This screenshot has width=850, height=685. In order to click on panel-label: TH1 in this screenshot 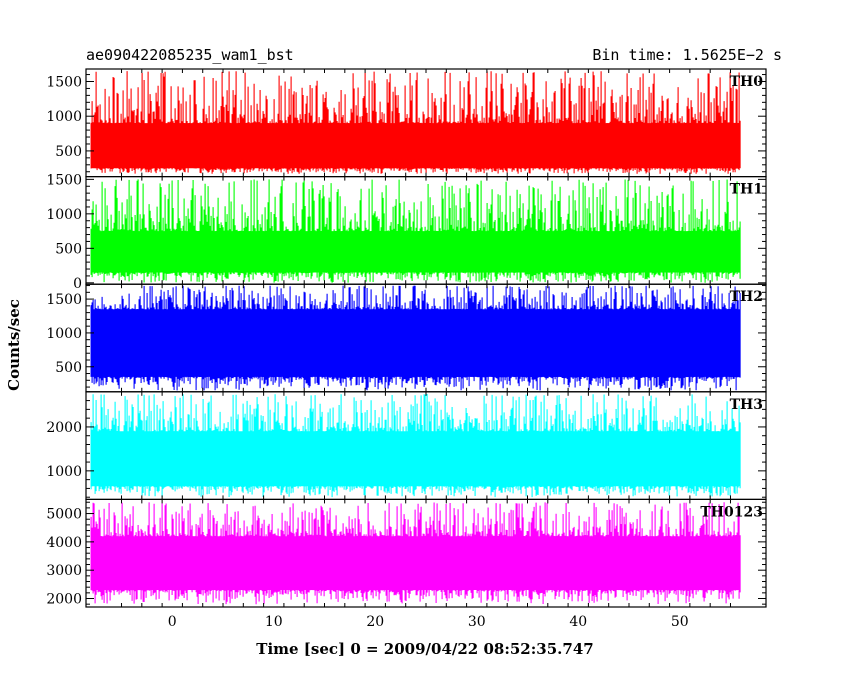, I will do `click(746, 190)`.